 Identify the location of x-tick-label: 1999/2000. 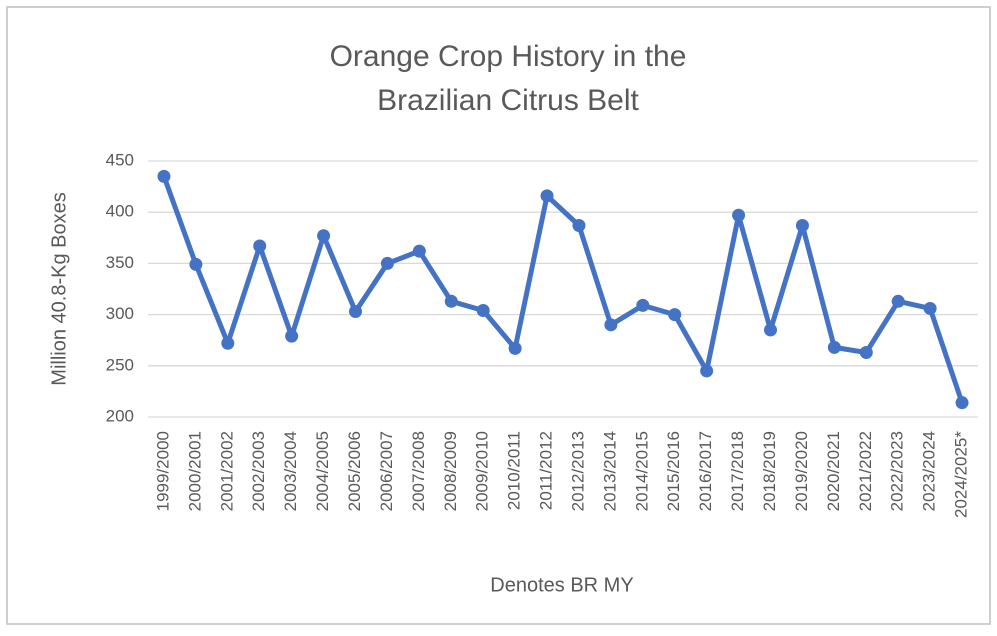
(162, 471).